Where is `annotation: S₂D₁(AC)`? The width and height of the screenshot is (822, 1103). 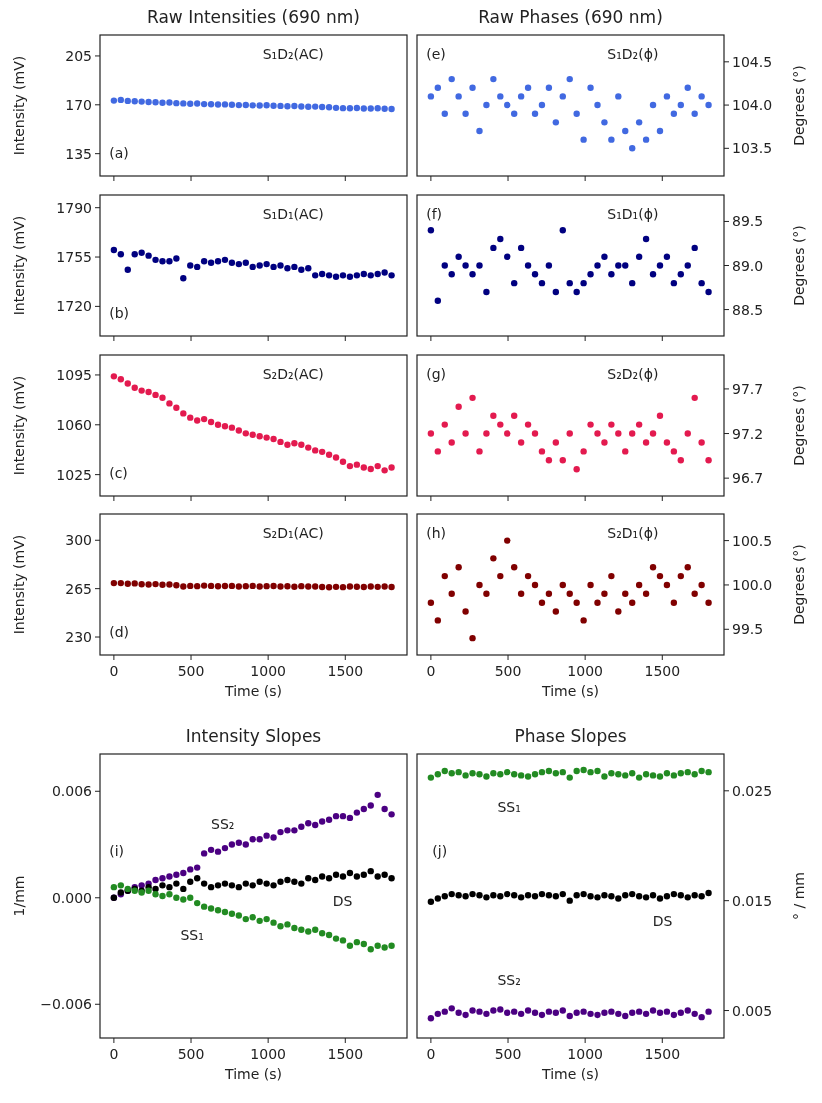 annotation: S₂D₁(AC) is located at coordinates (293, 532).